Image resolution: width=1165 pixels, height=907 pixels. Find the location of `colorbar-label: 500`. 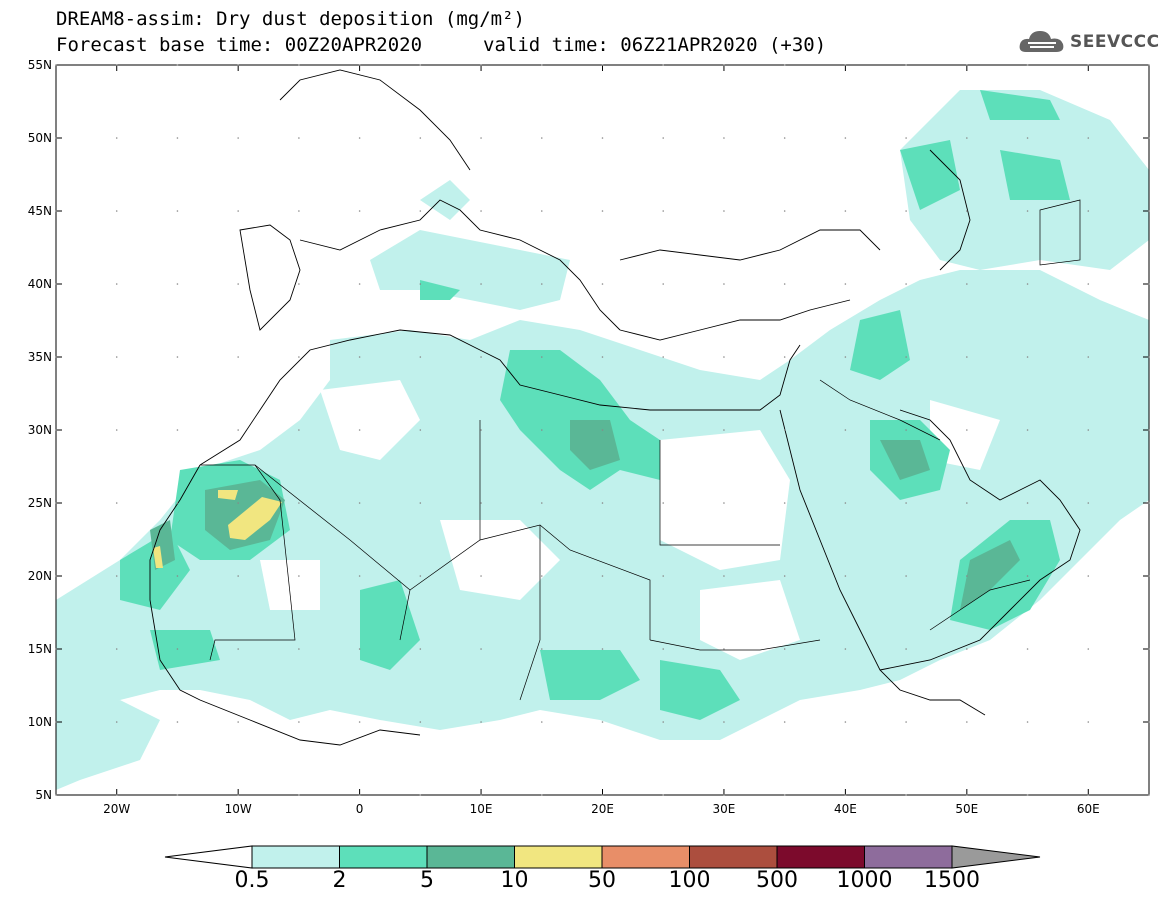

colorbar-label: 500 is located at coordinates (777, 880).